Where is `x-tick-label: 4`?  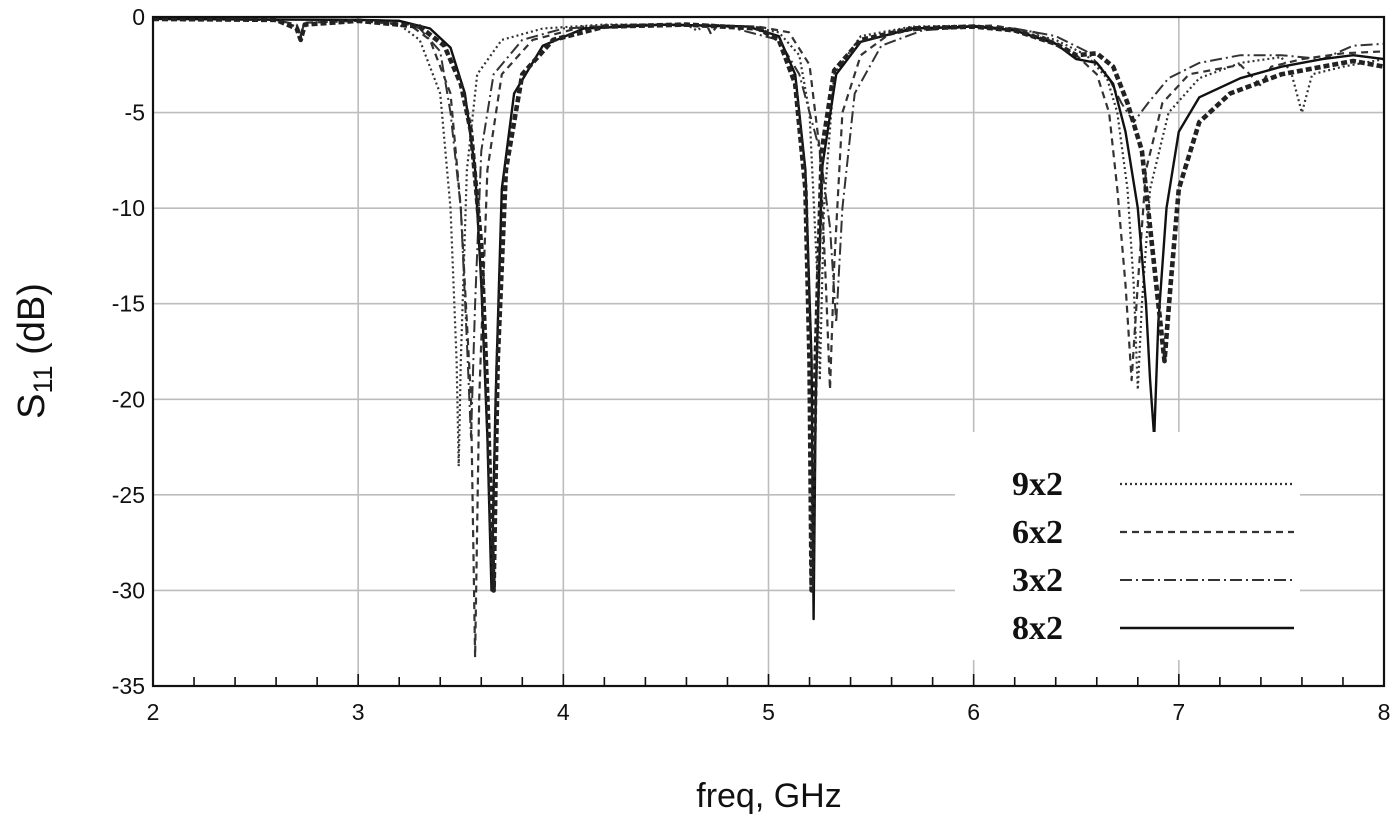 x-tick-label: 4 is located at coordinates (563, 712).